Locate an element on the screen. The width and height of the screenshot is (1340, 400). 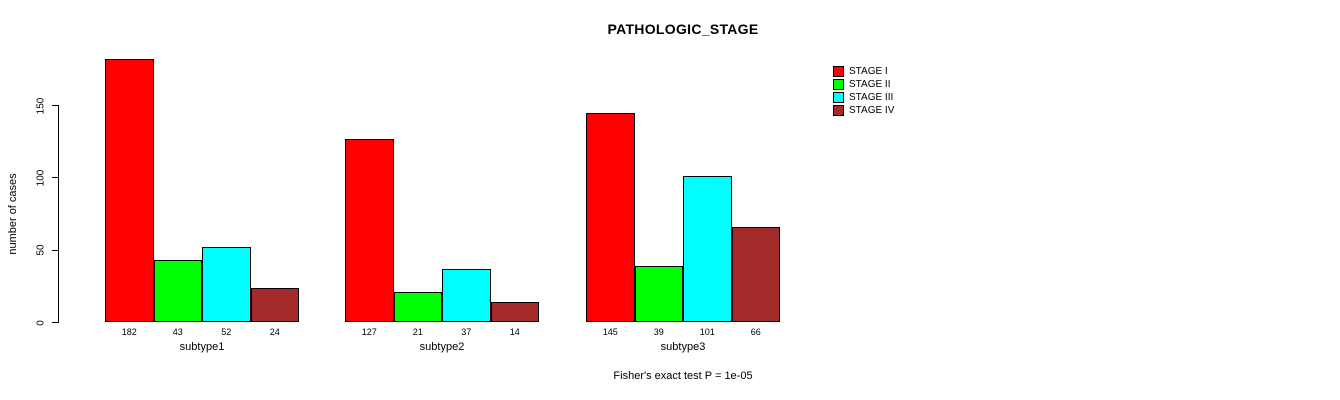
legend: STAGE I STAGE II STAGE III STAGE IV is located at coordinates (863, 91).